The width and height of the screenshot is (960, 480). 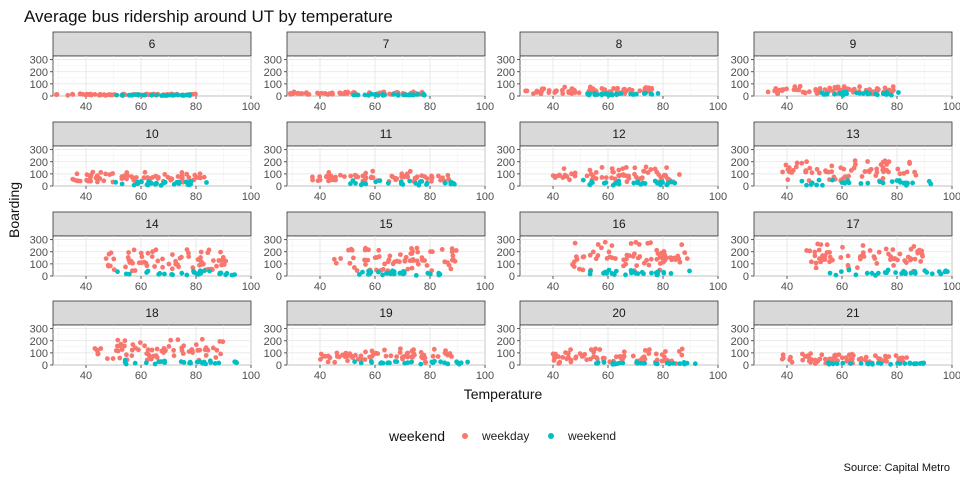 I want to click on x-tick-label: 100, so click(x=718, y=287).